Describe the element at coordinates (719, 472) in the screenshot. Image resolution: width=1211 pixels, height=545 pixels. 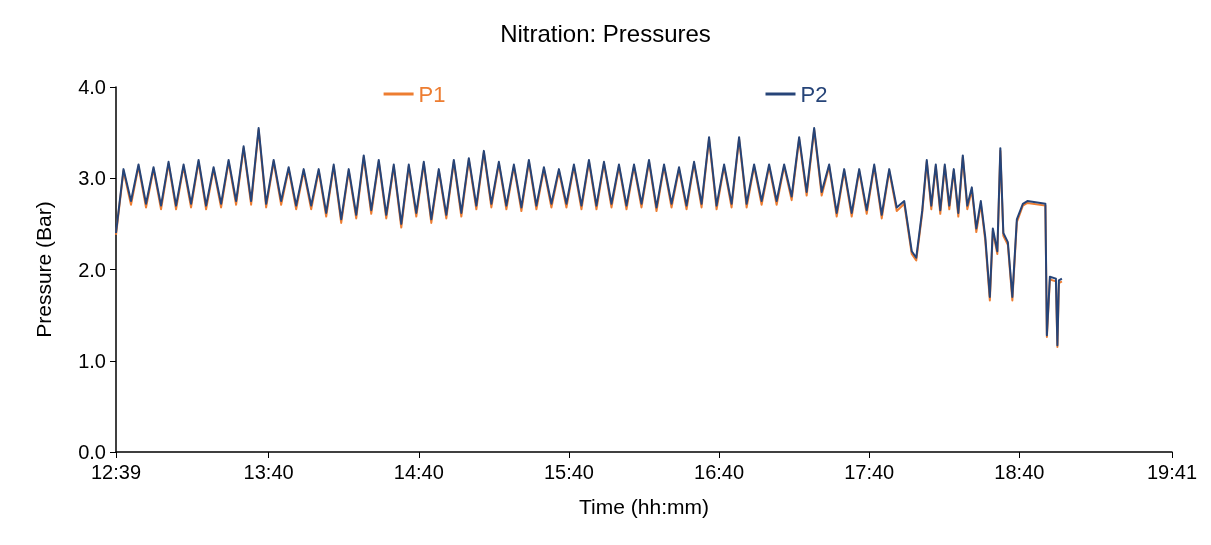
I see `x-tick-label: 16:40` at that location.